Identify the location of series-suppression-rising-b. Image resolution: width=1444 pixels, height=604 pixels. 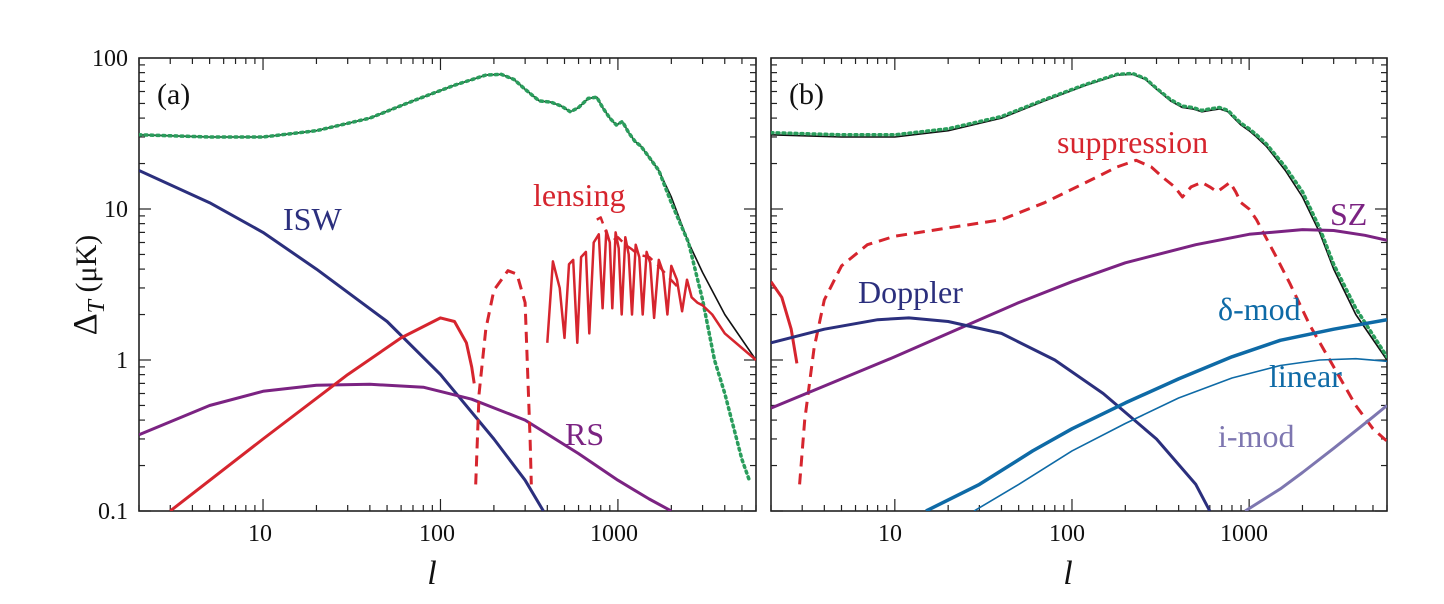
(785, 322).